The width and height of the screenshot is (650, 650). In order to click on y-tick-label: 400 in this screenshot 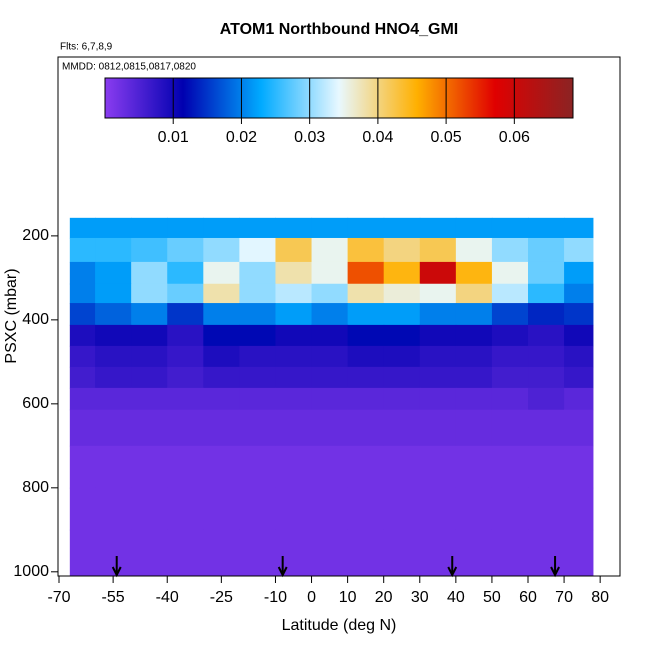, I will do `click(35, 319)`.